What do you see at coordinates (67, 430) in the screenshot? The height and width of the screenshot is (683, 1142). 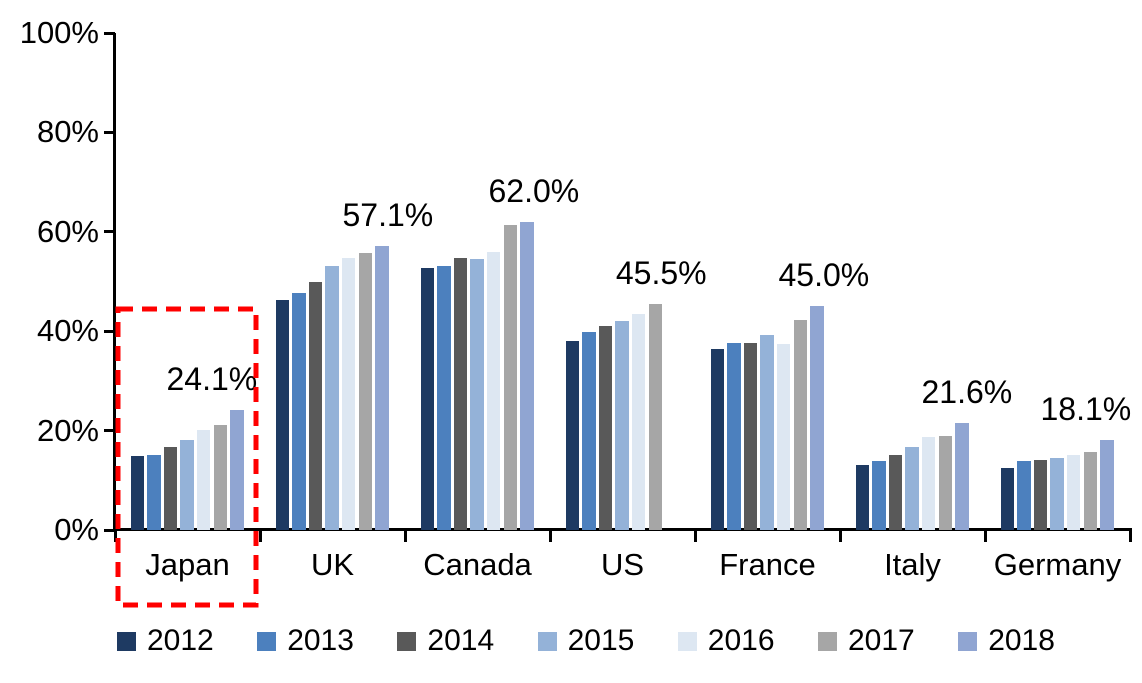 I see `y-axis-tick-label: 20%` at bounding box center [67, 430].